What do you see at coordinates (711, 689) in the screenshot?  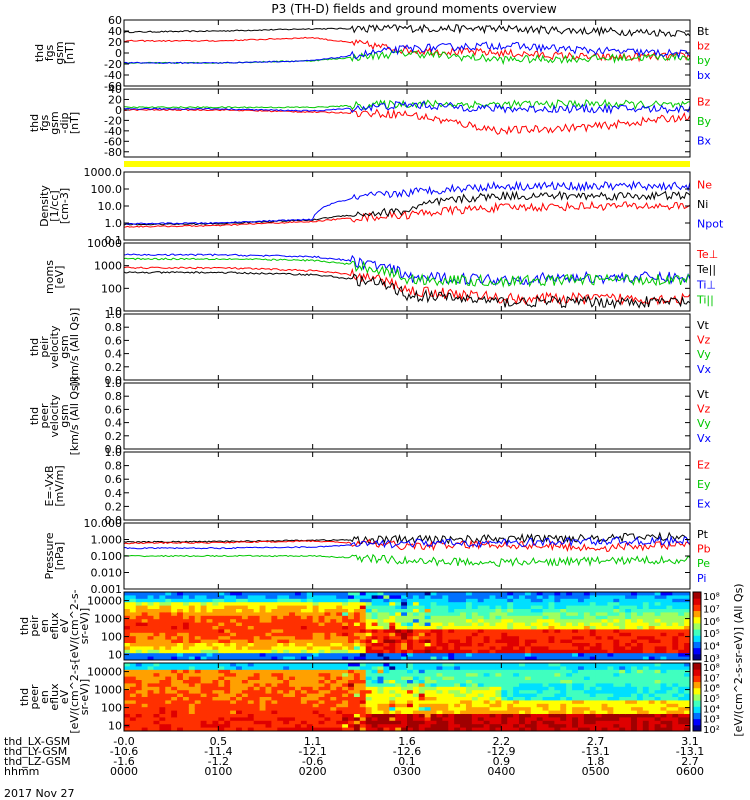 I see `colorbar-electron-tick-label: 10⁶` at bounding box center [711, 689].